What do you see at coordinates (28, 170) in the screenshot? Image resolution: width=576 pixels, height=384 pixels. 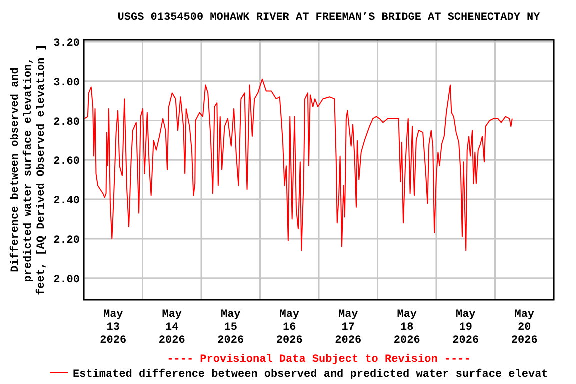 I see `y-axis-title: Difference between observed and predicted water surface elevation, feet, [AQ Derived Observed elevation ]` at bounding box center [28, 170].